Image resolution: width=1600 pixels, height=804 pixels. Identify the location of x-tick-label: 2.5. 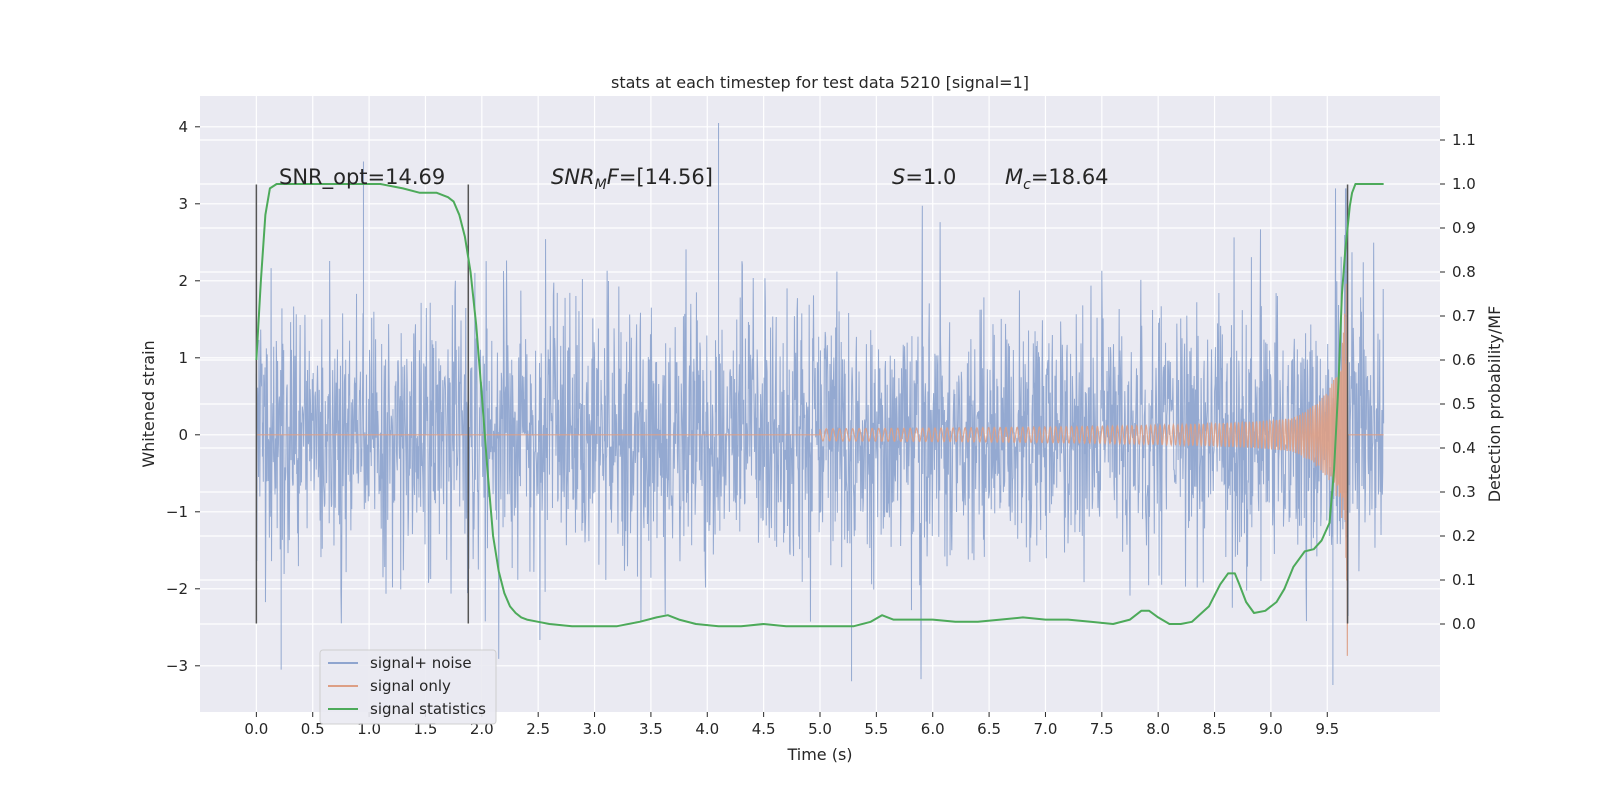
(538, 729).